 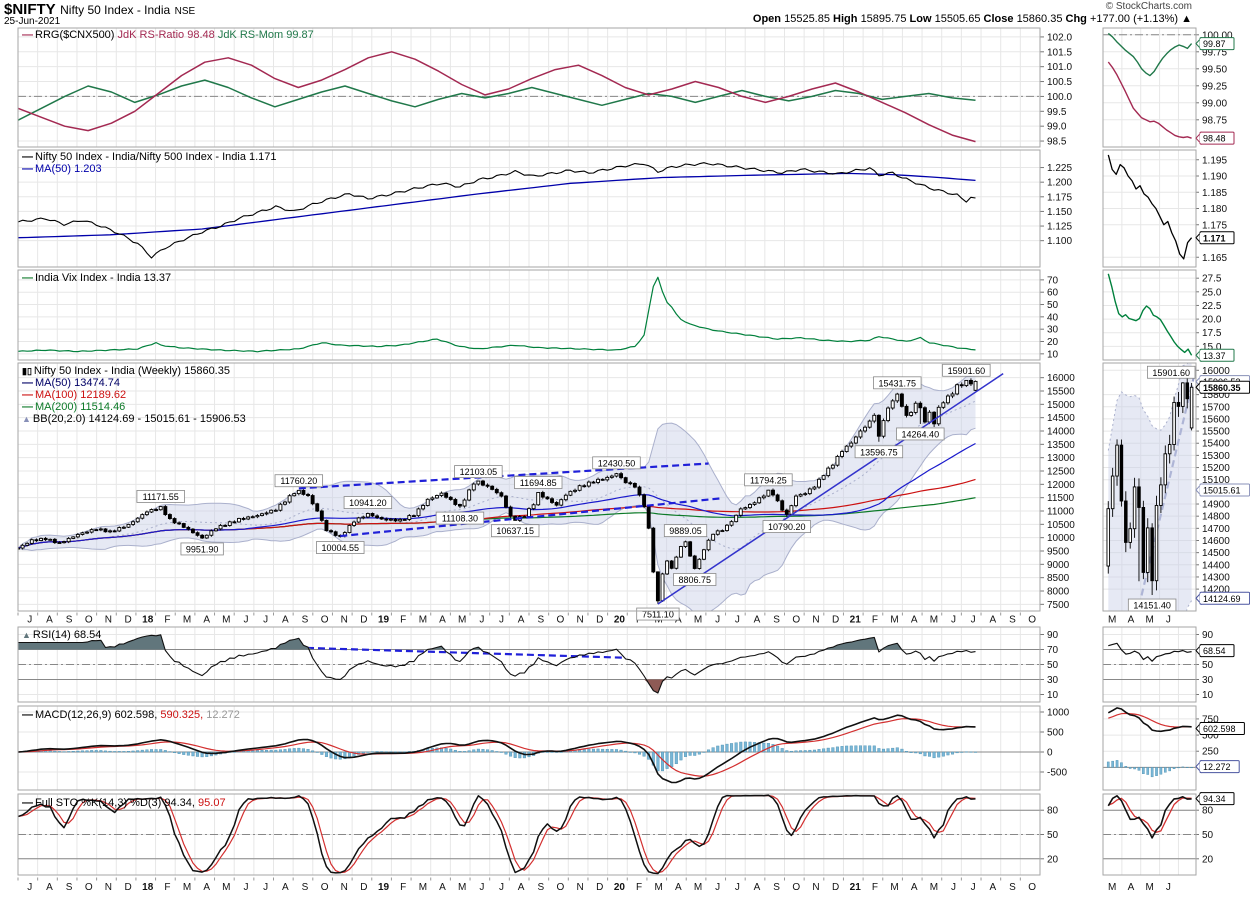 What do you see at coordinates (1061, 405) in the screenshot?
I see `svg-text: 15000` at bounding box center [1061, 405].